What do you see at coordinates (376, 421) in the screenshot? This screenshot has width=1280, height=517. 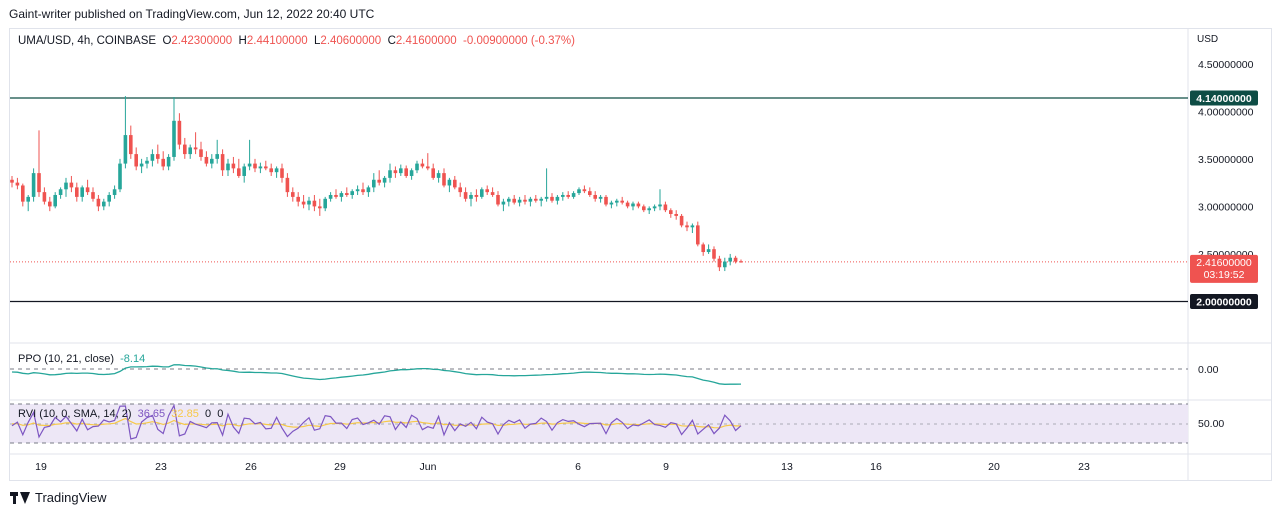 I see `rvi-line` at bounding box center [376, 421].